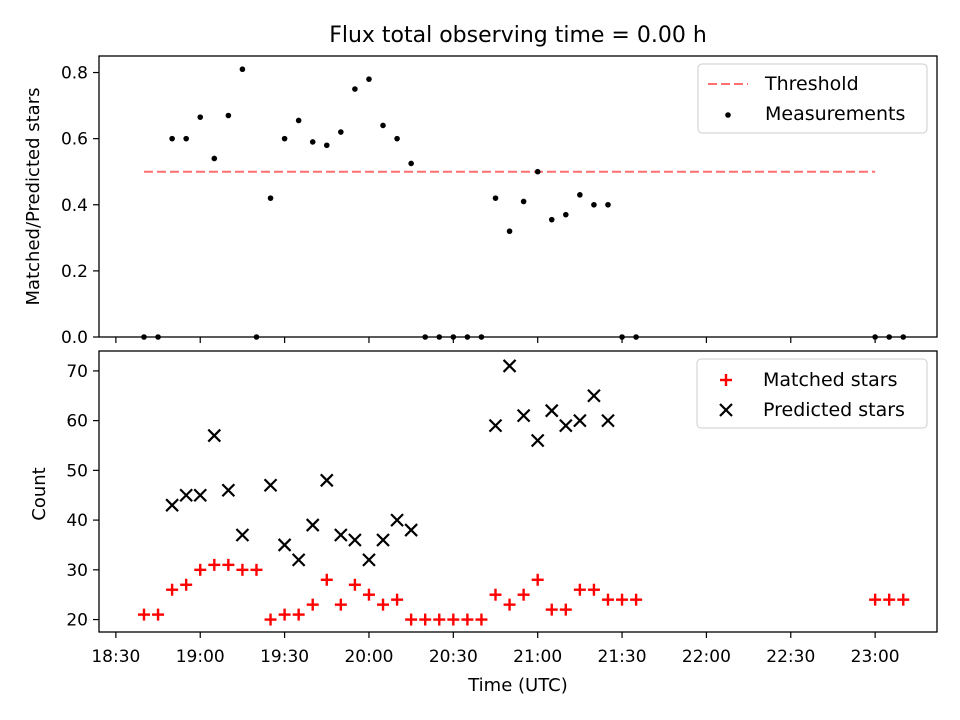 The image size is (960, 720). I want to click on count-y-tick-label: 40, so click(77, 521).